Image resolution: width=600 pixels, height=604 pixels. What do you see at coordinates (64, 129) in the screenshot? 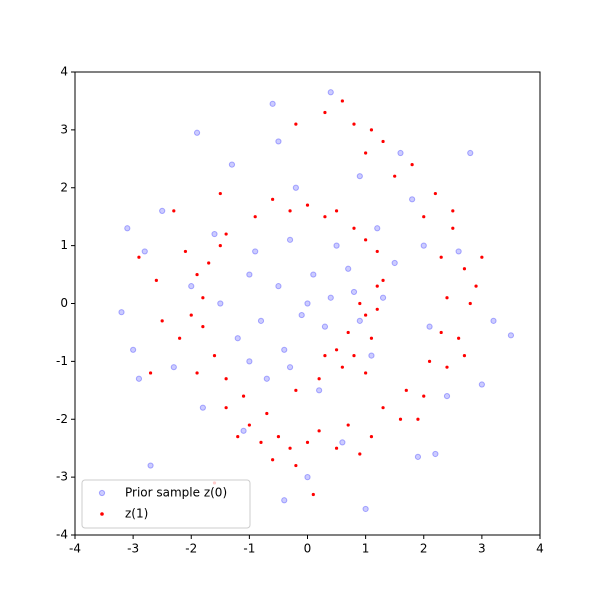
I see `y-tick-label: 3` at bounding box center [64, 129].